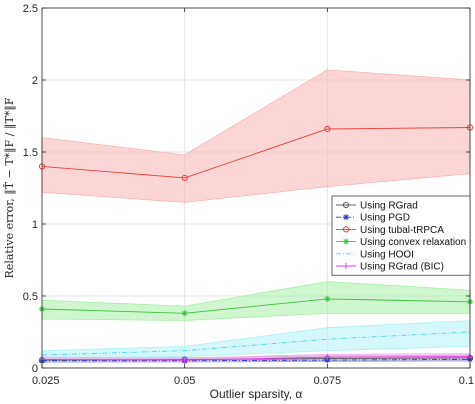  Describe the element at coordinates (184, 381) in the screenshot. I see `x-tick-label-1: 0.05` at that location.